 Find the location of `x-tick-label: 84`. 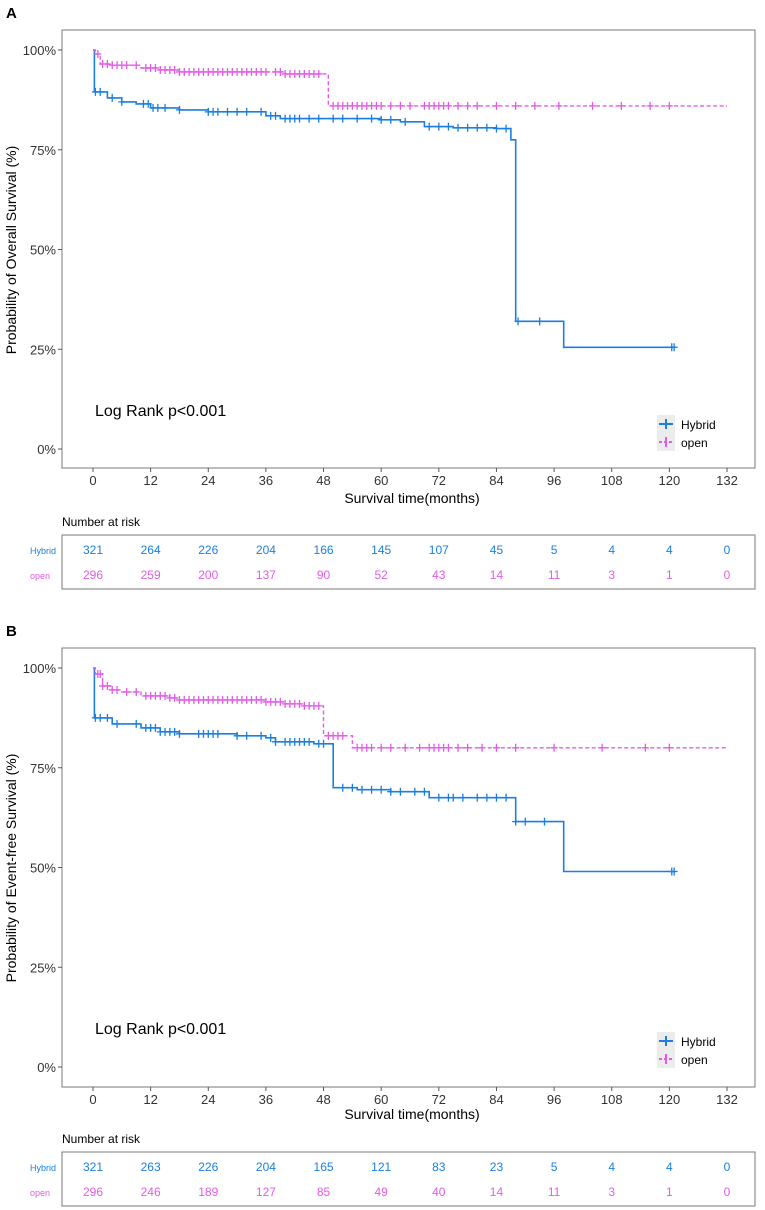

x-tick-label: 84 is located at coordinates (496, 480).